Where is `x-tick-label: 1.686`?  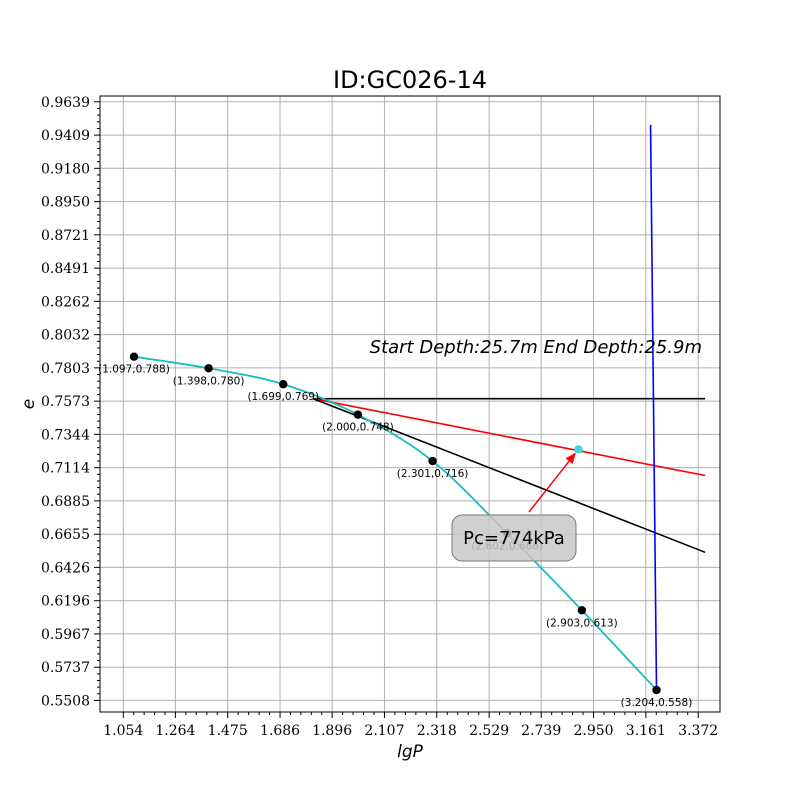 x-tick-label: 1.686 is located at coordinates (280, 731).